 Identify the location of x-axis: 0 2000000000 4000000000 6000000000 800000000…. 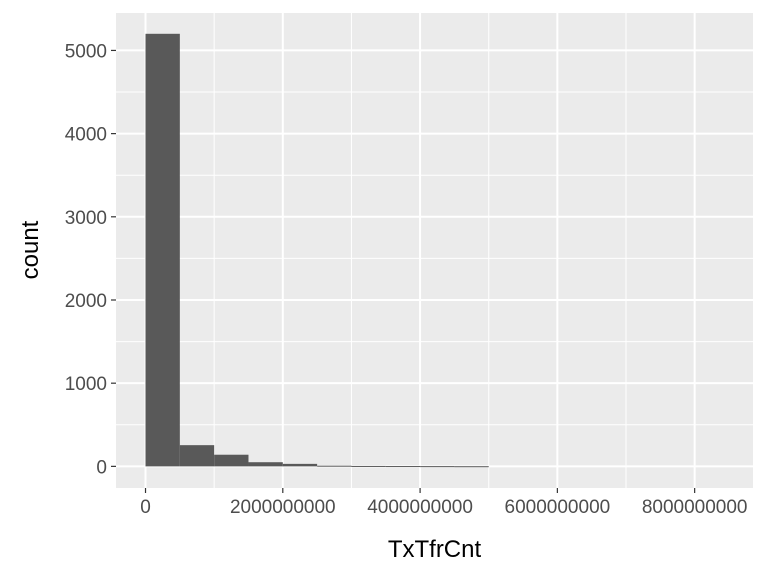
(443, 503).